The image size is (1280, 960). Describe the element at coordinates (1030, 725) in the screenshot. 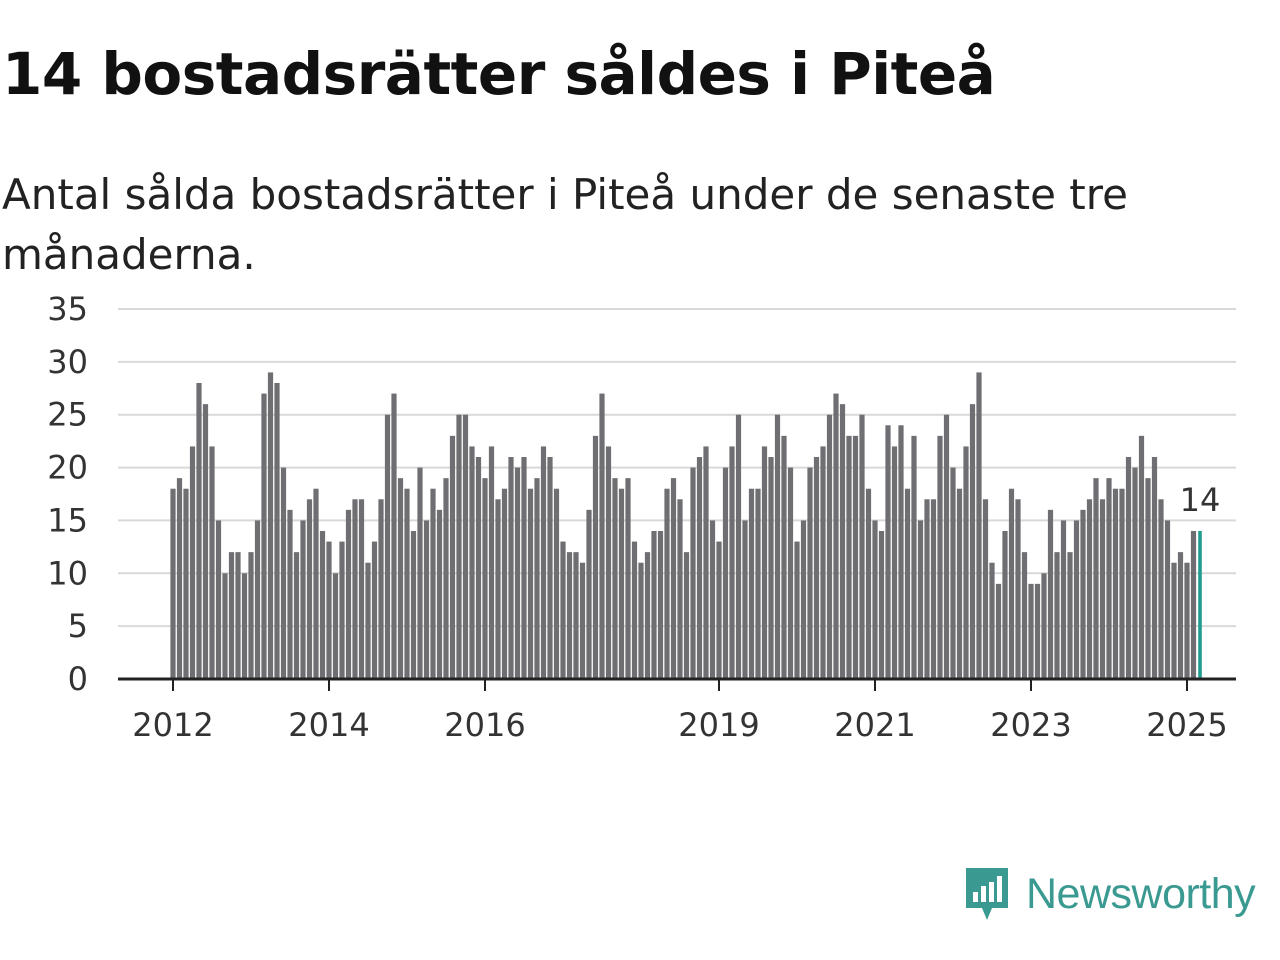

I see `x-tick-label: 2023` at that location.